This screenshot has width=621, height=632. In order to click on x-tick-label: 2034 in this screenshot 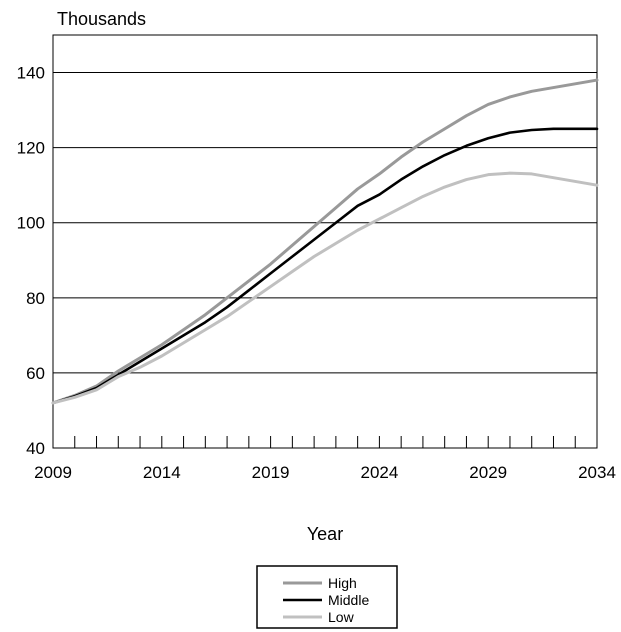, I will do `click(597, 472)`.